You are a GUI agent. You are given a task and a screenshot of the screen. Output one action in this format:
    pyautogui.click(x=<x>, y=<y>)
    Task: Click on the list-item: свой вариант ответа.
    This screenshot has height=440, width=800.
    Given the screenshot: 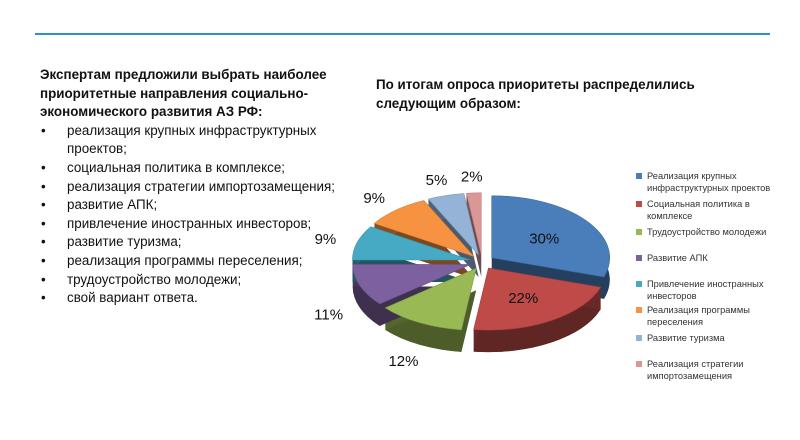 What is the action you would take?
    pyautogui.click(x=190, y=298)
    